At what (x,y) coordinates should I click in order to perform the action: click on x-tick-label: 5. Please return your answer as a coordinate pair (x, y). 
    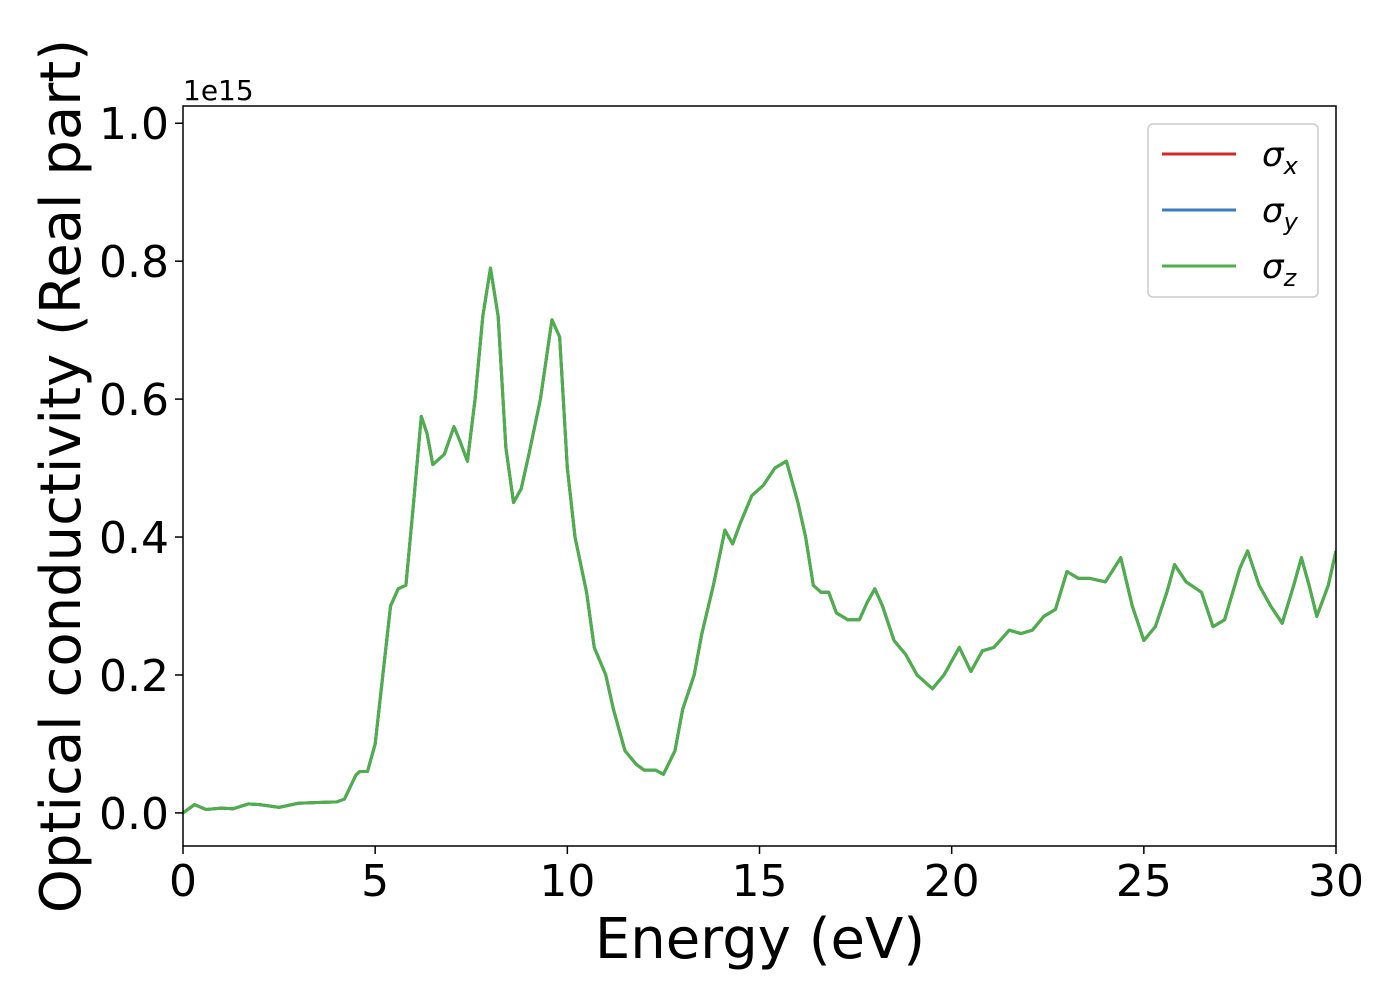
    Looking at the image, I should click on (375, 881).